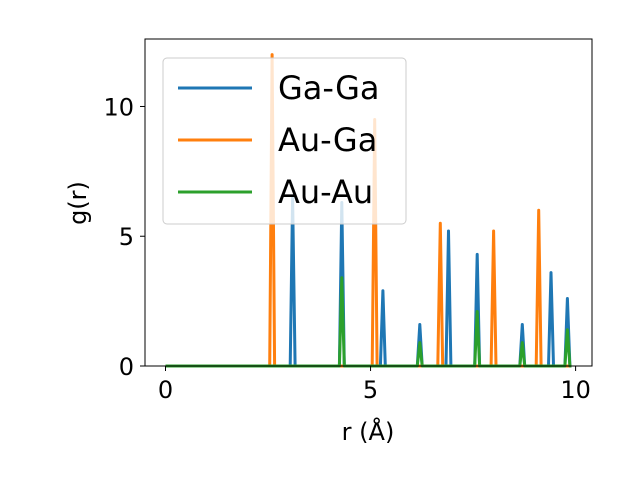 The height and width of the screenshot is (480, 640). Describe the element at coordinates (165, 390) in the screenshot. I see `x-tick-label: 0` at that location.